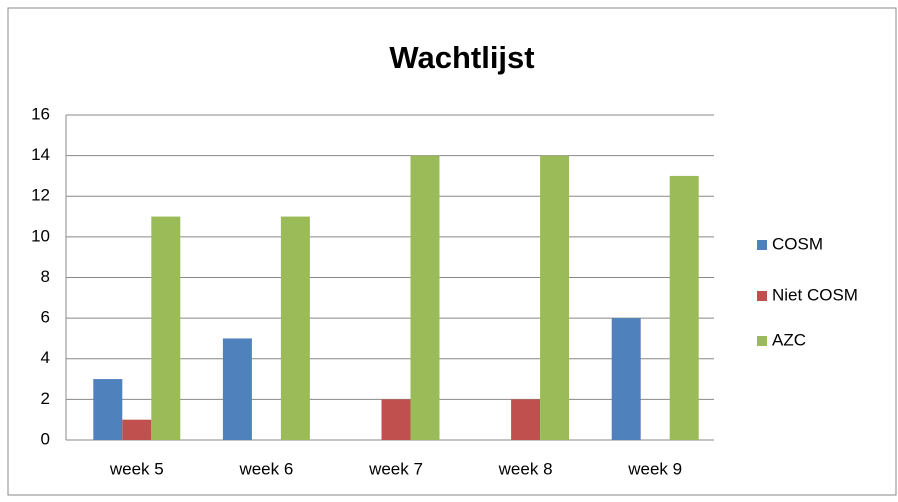 The height and width of the screenshot is (502, 898). Describe the element at coordinates (815, 294) in the screenshot. I see `legend-label: Niet COSM` at that location.